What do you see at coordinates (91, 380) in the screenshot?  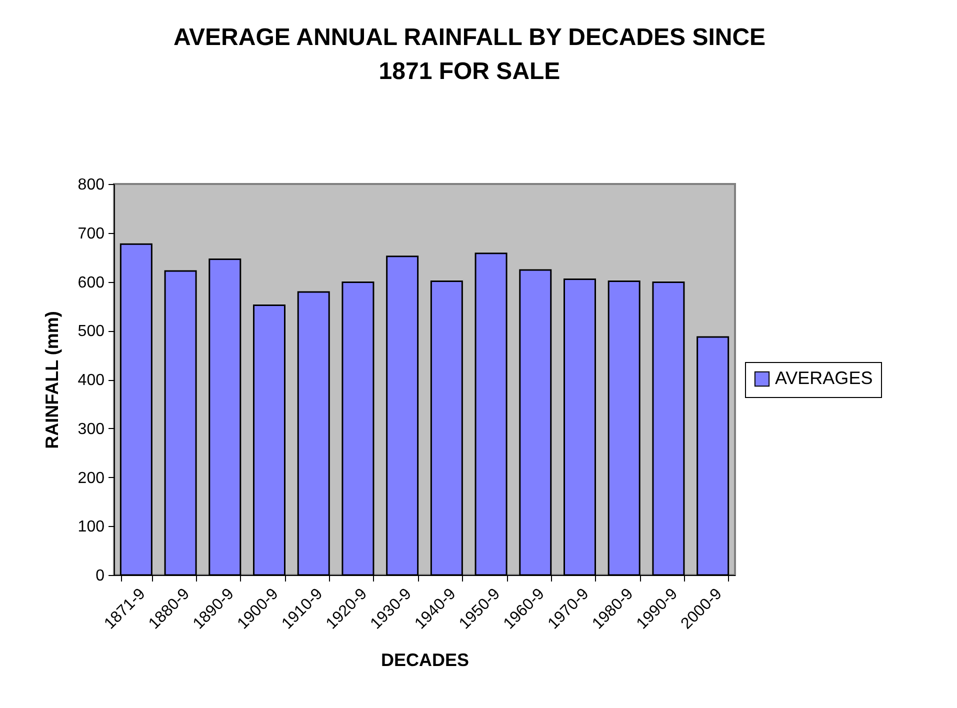 I see `y-tick-label: 400` at bounding box center [91, 380].